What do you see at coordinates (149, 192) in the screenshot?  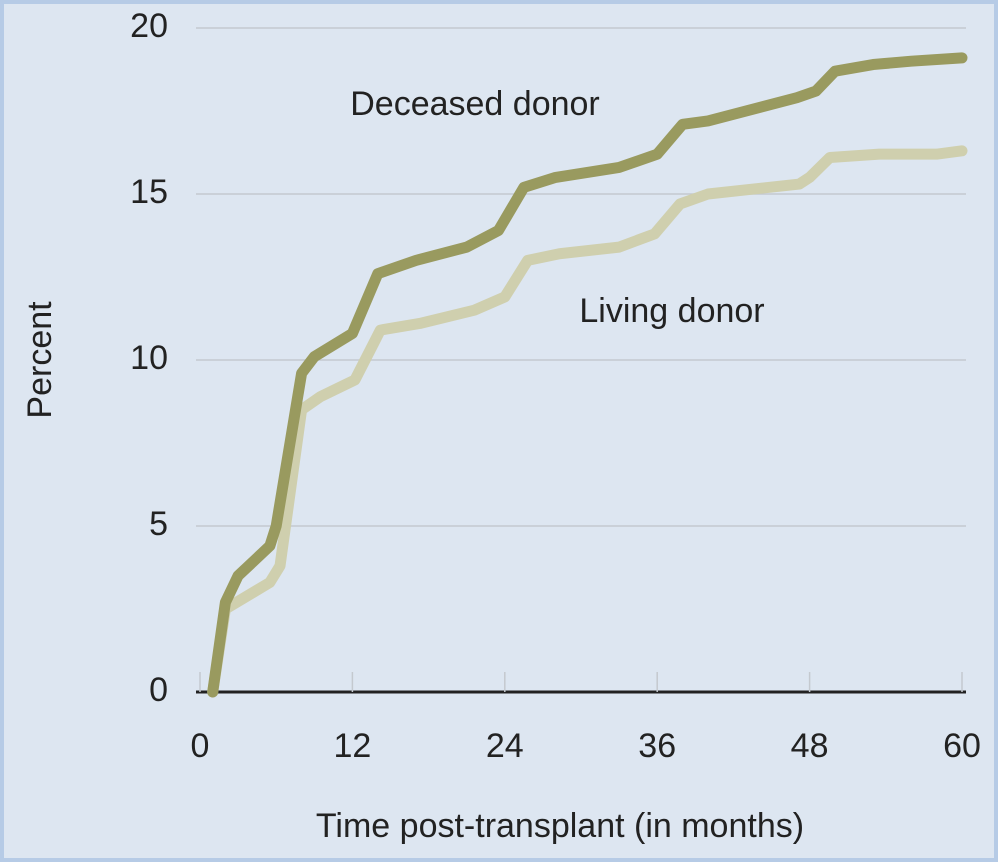 I see `y-tick-label: 15` at bounding box center [149, 192].